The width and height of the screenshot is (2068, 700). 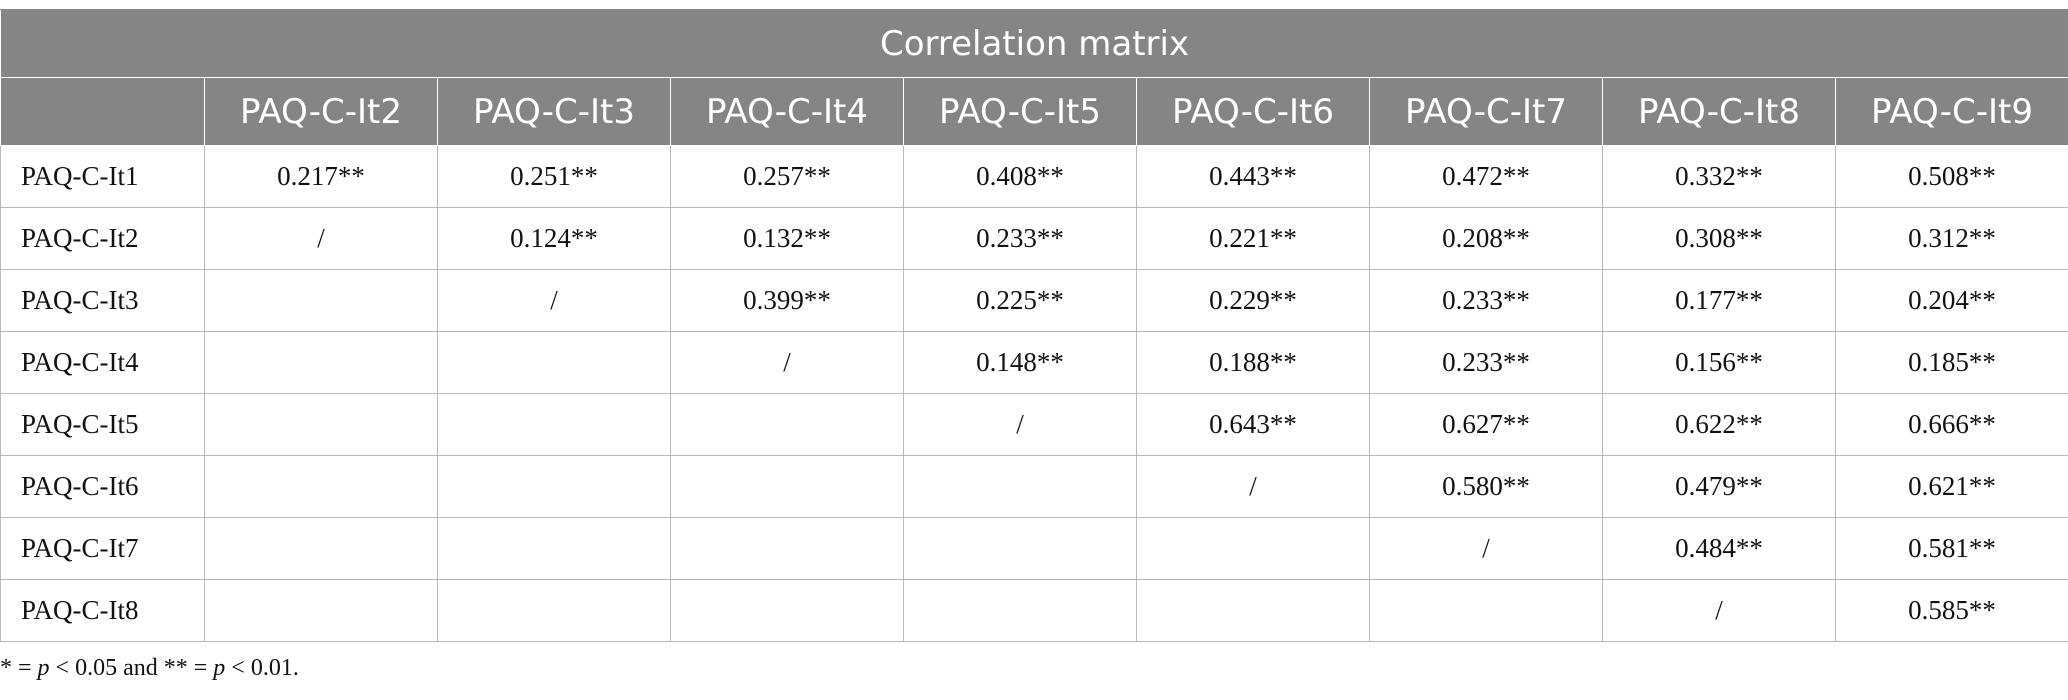 I want to click on cell: 0.508**, so click(x=1951, y=176).